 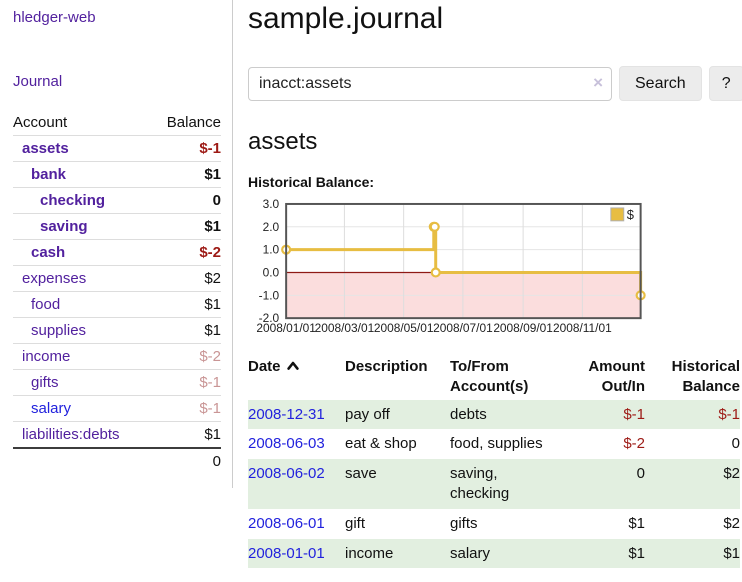 What do you see at coordinates (463, 328) in the screenshot?
I see `svg-text: 2008/07/01` at bounding box center [463, 328].